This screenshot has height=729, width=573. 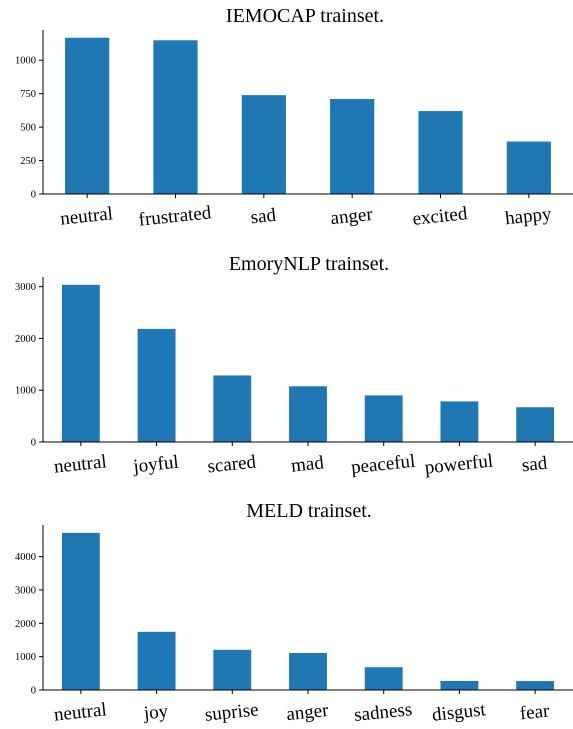 I want to click on y-tick-label: 4000, so click(x=25, y=557).